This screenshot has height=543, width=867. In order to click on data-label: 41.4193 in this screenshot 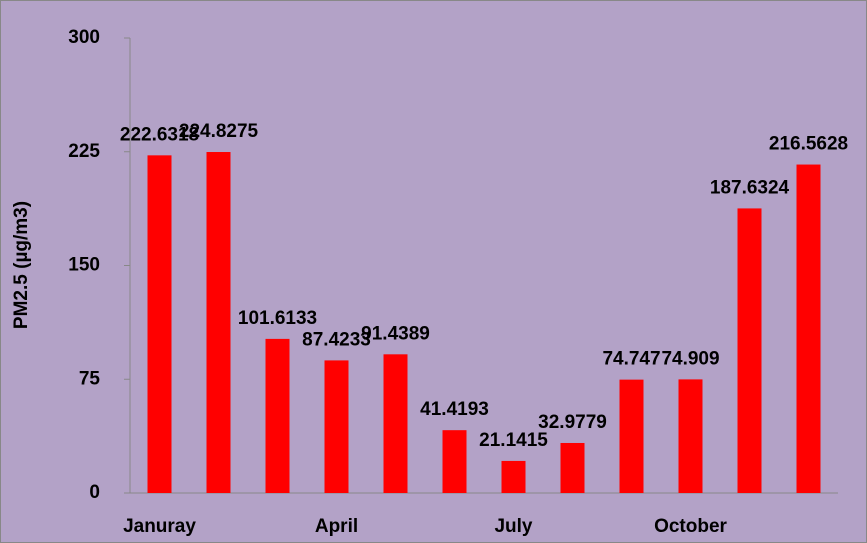, I will do `click(454, 409)`.